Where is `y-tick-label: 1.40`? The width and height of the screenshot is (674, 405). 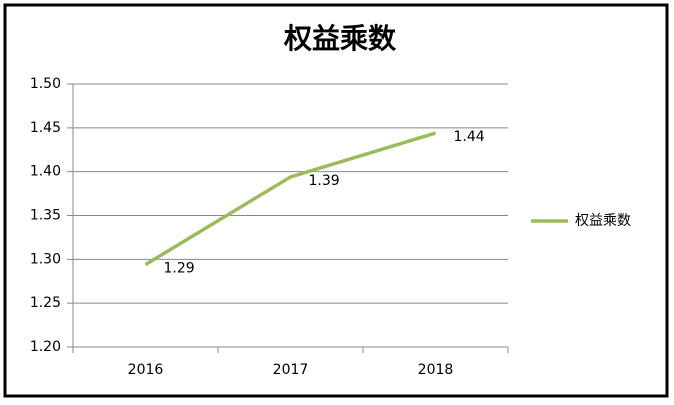 y-tick-label: 1.40 is located at coordinates (45, 172).